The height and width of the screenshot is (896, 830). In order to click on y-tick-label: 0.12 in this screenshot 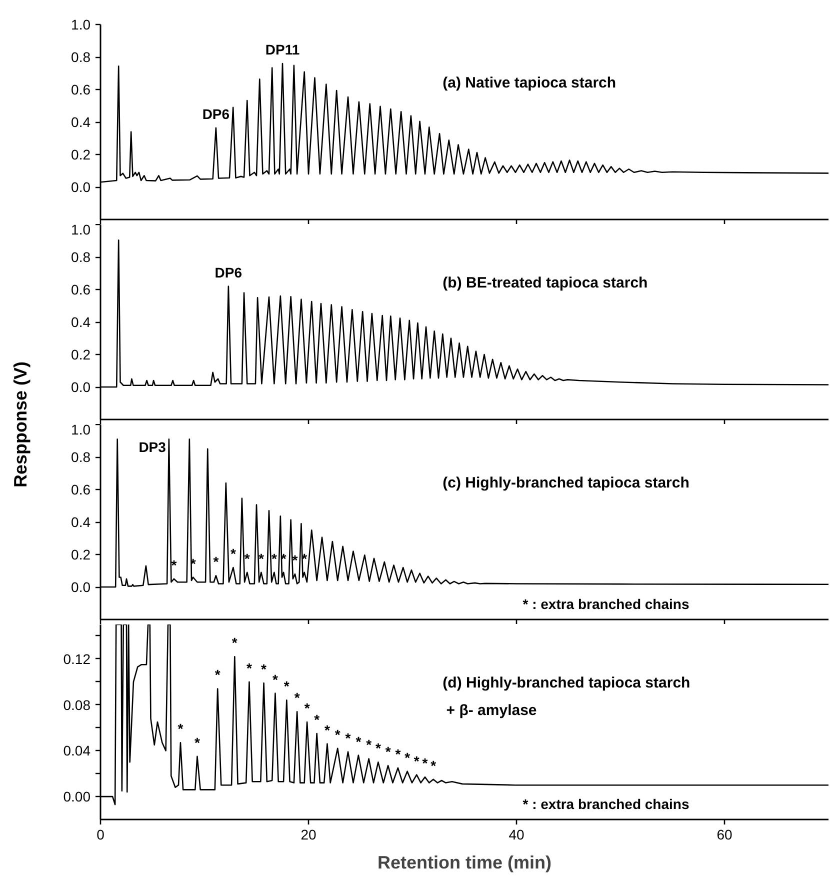, I will do `click(77, 658)`.